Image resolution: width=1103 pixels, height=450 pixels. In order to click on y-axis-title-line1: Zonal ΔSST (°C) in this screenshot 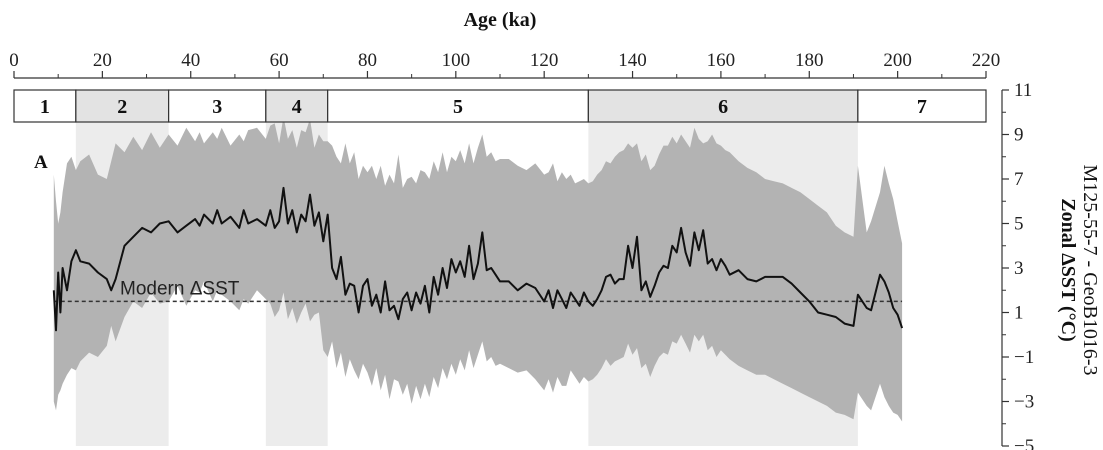, I will do `click(1068, 270)`.